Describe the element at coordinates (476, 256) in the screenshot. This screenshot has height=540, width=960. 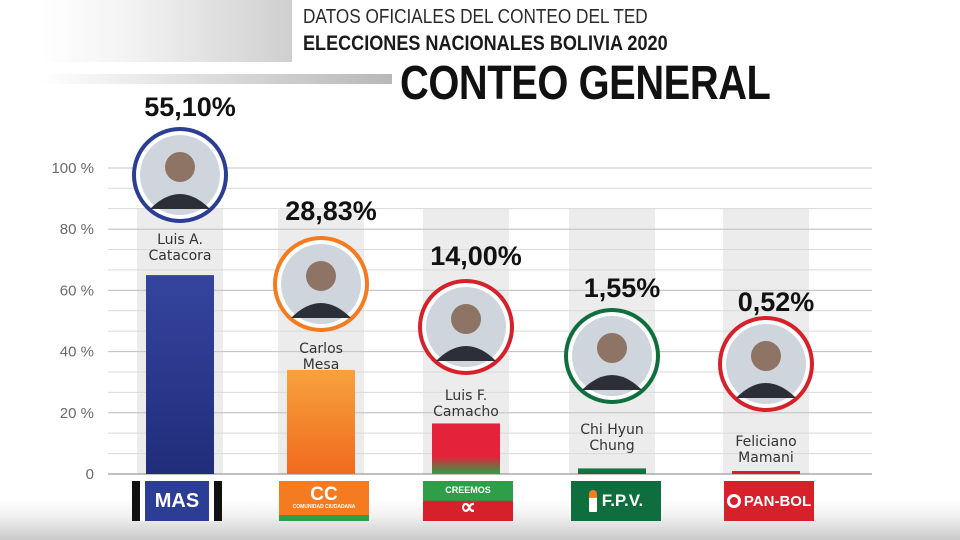
I see `value-label: 14,00%` at that location.